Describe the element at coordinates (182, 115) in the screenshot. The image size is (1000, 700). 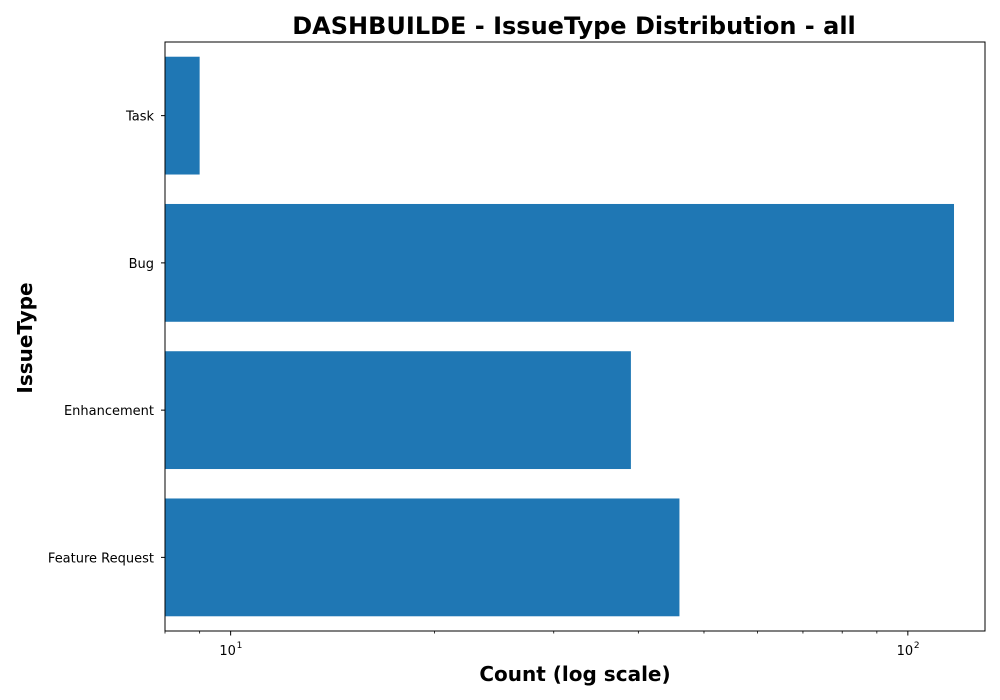
I see `bar-task` at that location.